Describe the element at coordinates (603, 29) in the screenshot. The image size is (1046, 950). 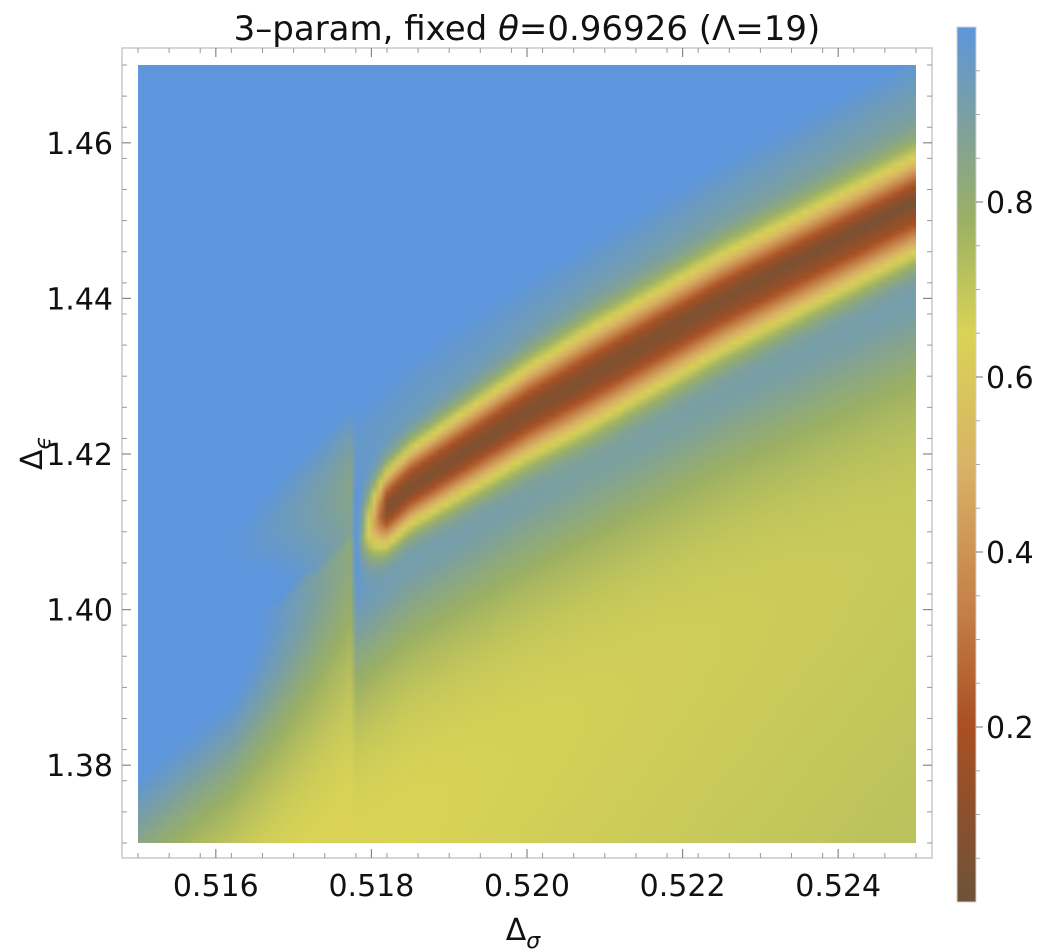
I see `title-theta-value: =0.96926` at that location.